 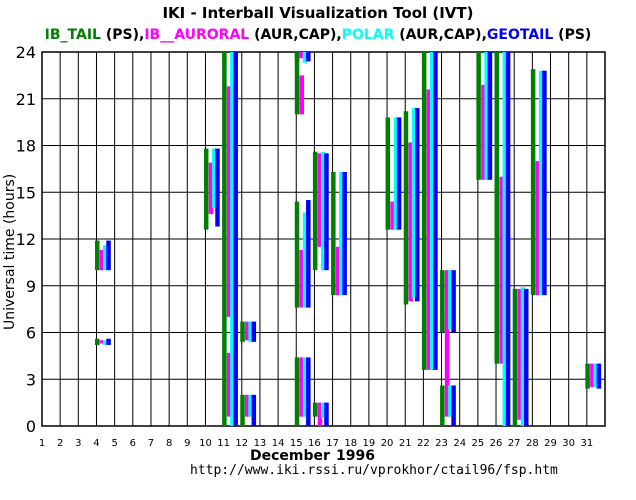 I want to click on x-tick-label: 7, so click(x=151, y=443).